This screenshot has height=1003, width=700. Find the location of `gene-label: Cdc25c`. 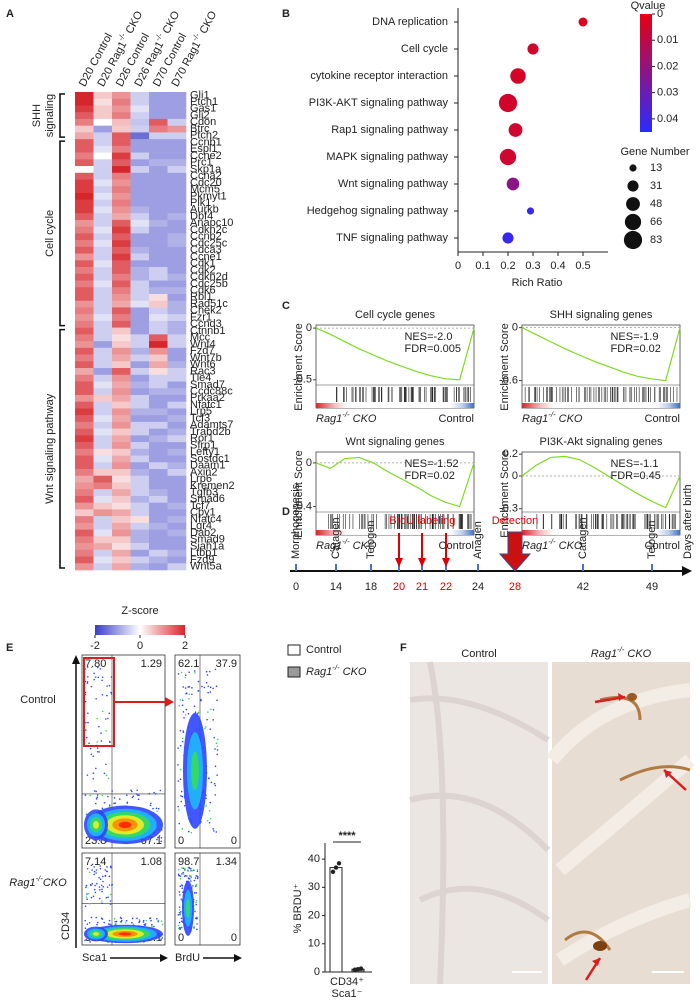

gene-label: Cdc25c is located at coordinates (209, 243).